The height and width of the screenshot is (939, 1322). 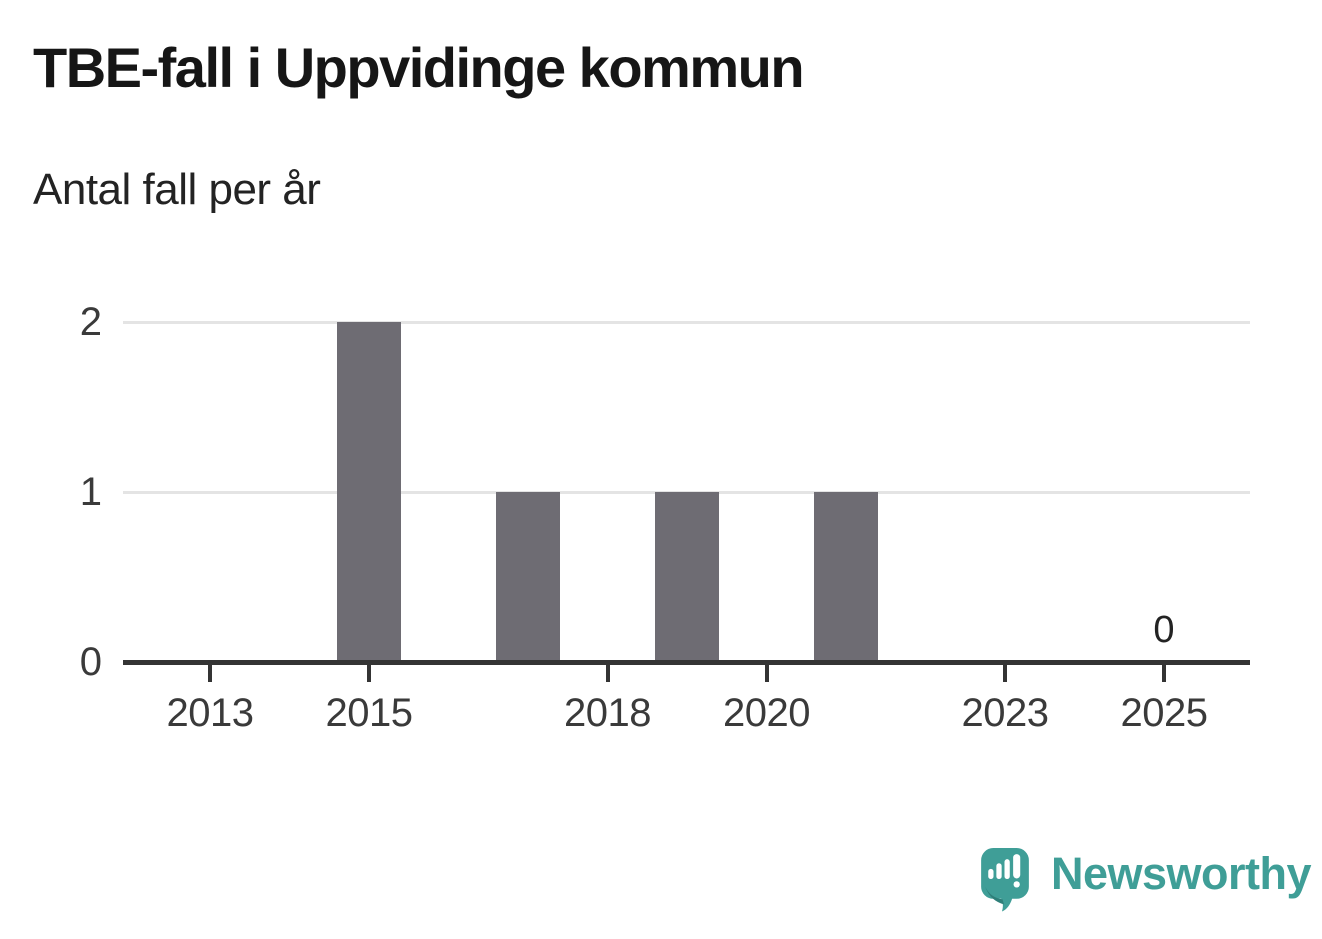 What do you see at coordinates (607, 673) in the screenshot?
I see `x-tick-2018` at bounding box center [607, 673].